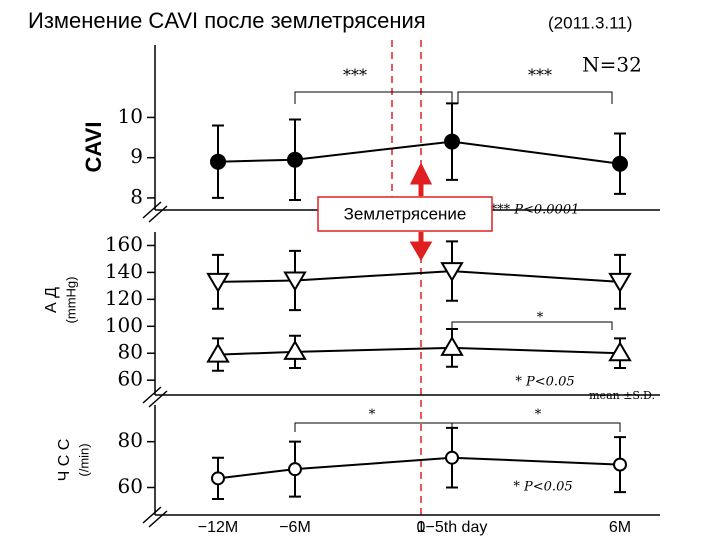 This screenshot has height=540, width=720. I want to click on y-tick-label: 140, so click(124, 271).